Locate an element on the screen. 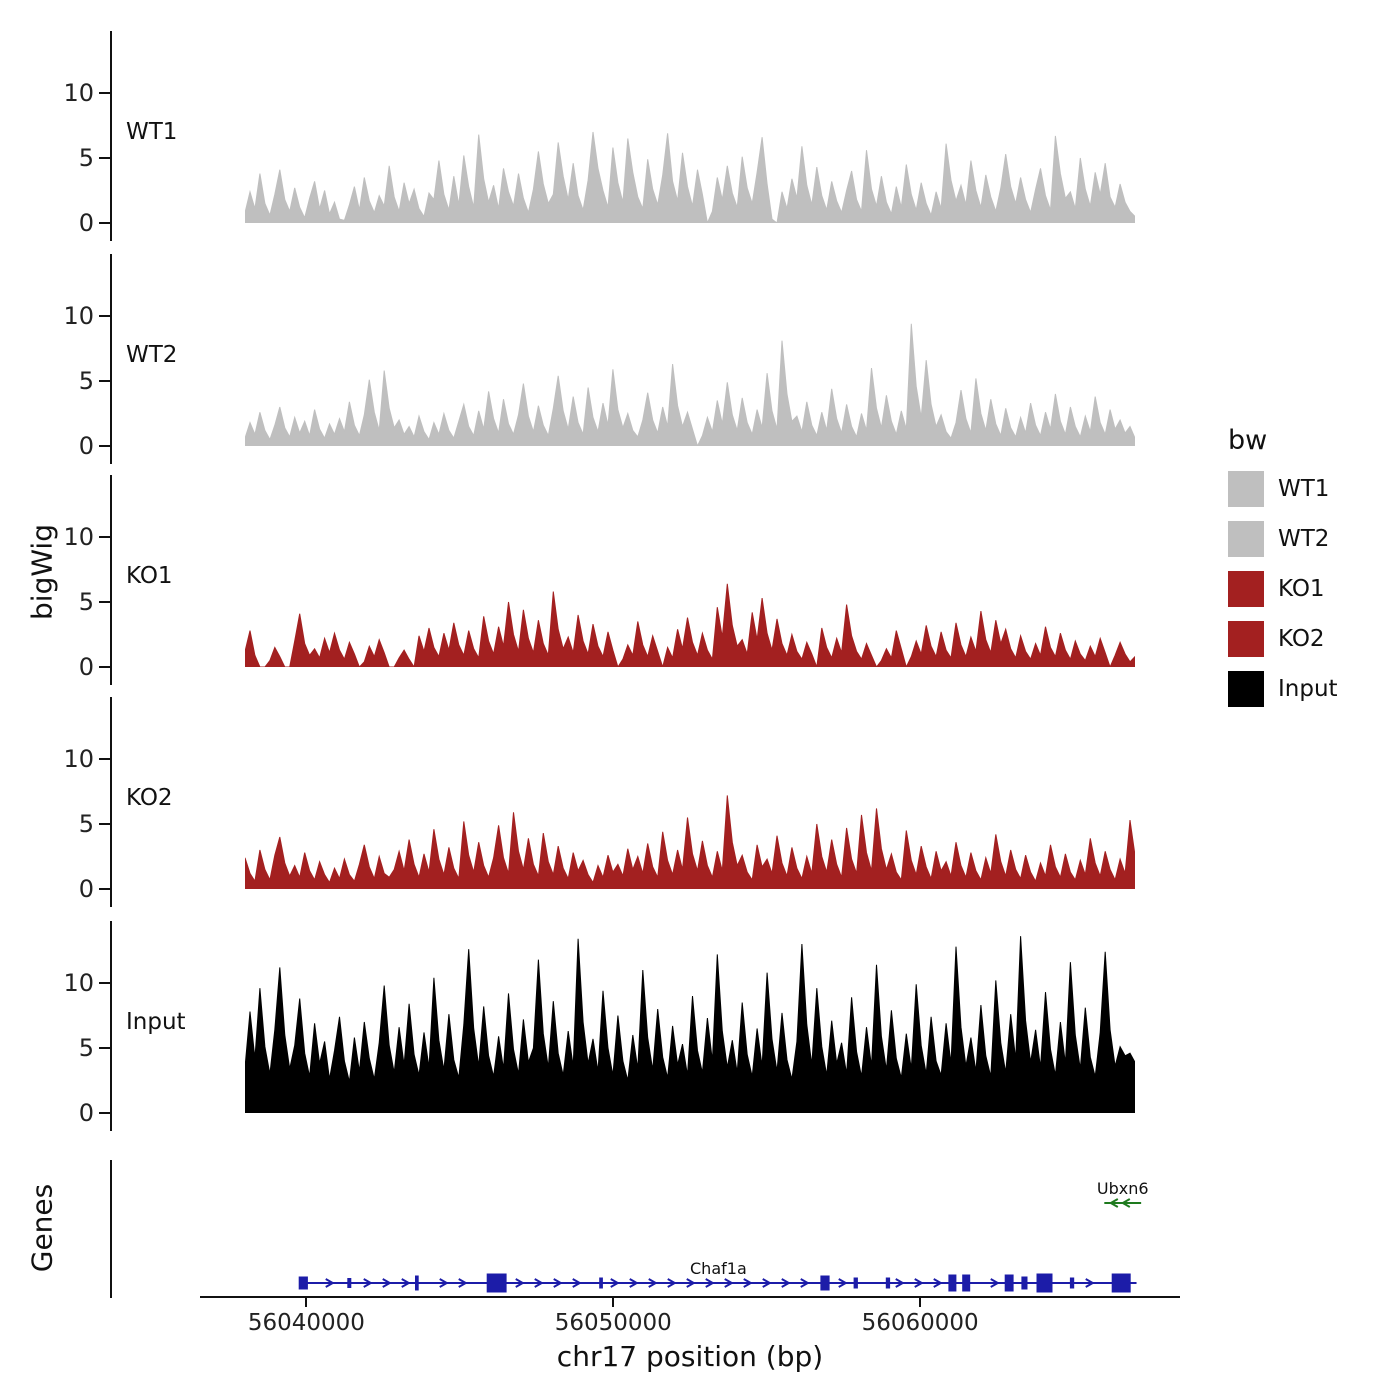  panel-ko2-ytick-label-0: 0 is located at coordinates (86, 889).